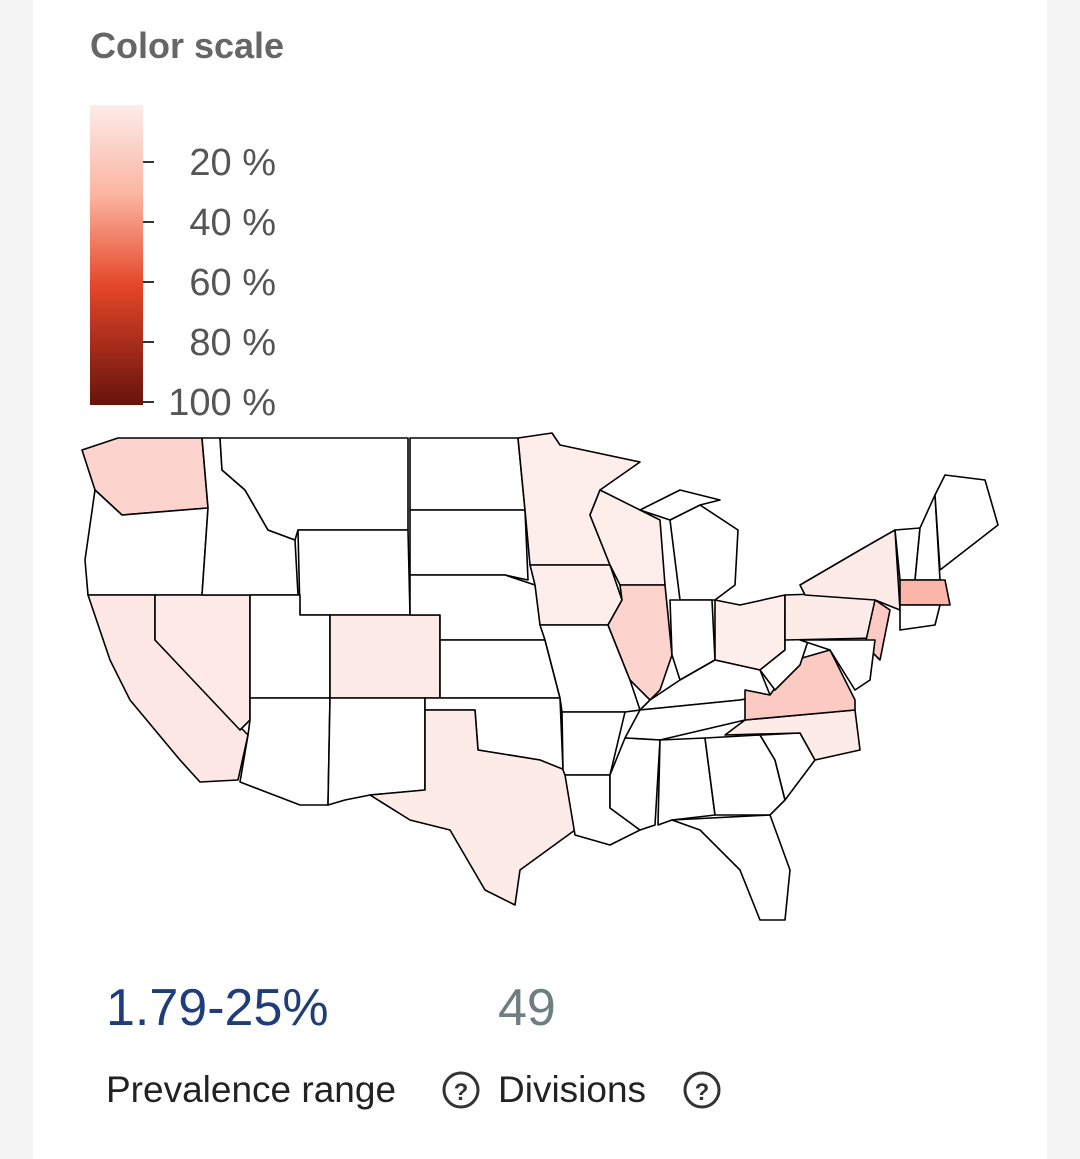 The image size is (1080, 1159). What do you see at coordinates (527, 1008) in the screenshot?
I see `stat-value: 49` at bounding box center [527, 1008].